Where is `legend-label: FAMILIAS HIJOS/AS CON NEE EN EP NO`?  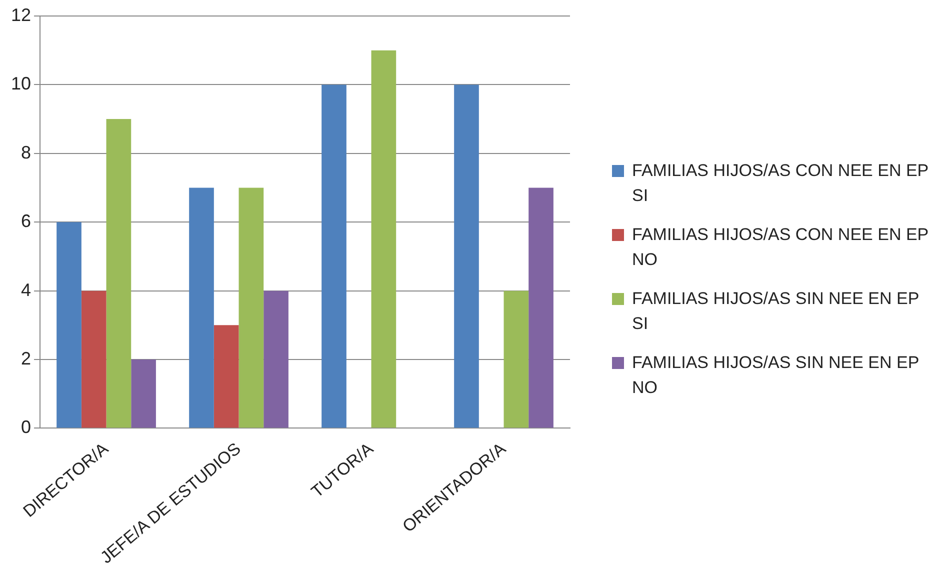 legend-label: FAMILIAS HIJOS/AS CON NEE EN EP NO is located at coordinates (781, 247).